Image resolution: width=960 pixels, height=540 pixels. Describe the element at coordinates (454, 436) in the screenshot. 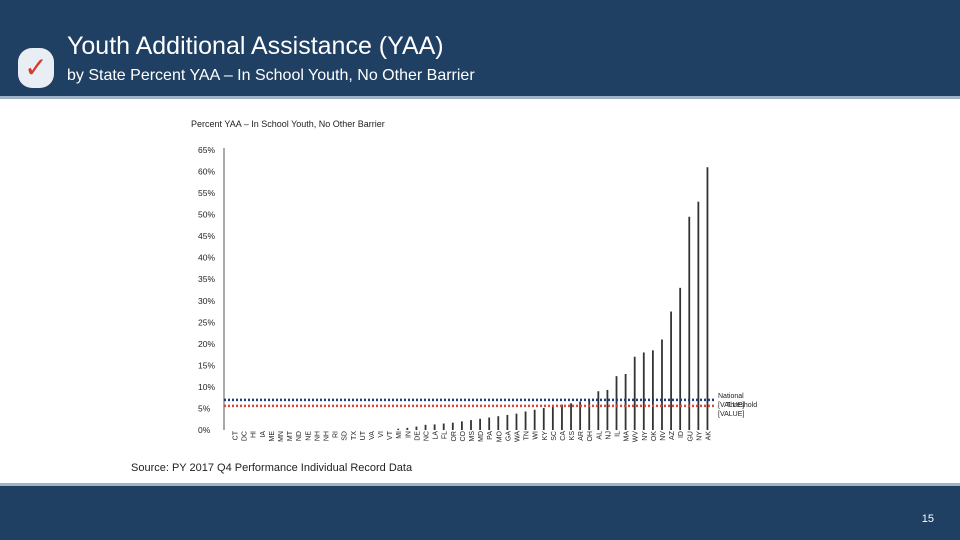

I see `x-tick-label: OR` at that location.